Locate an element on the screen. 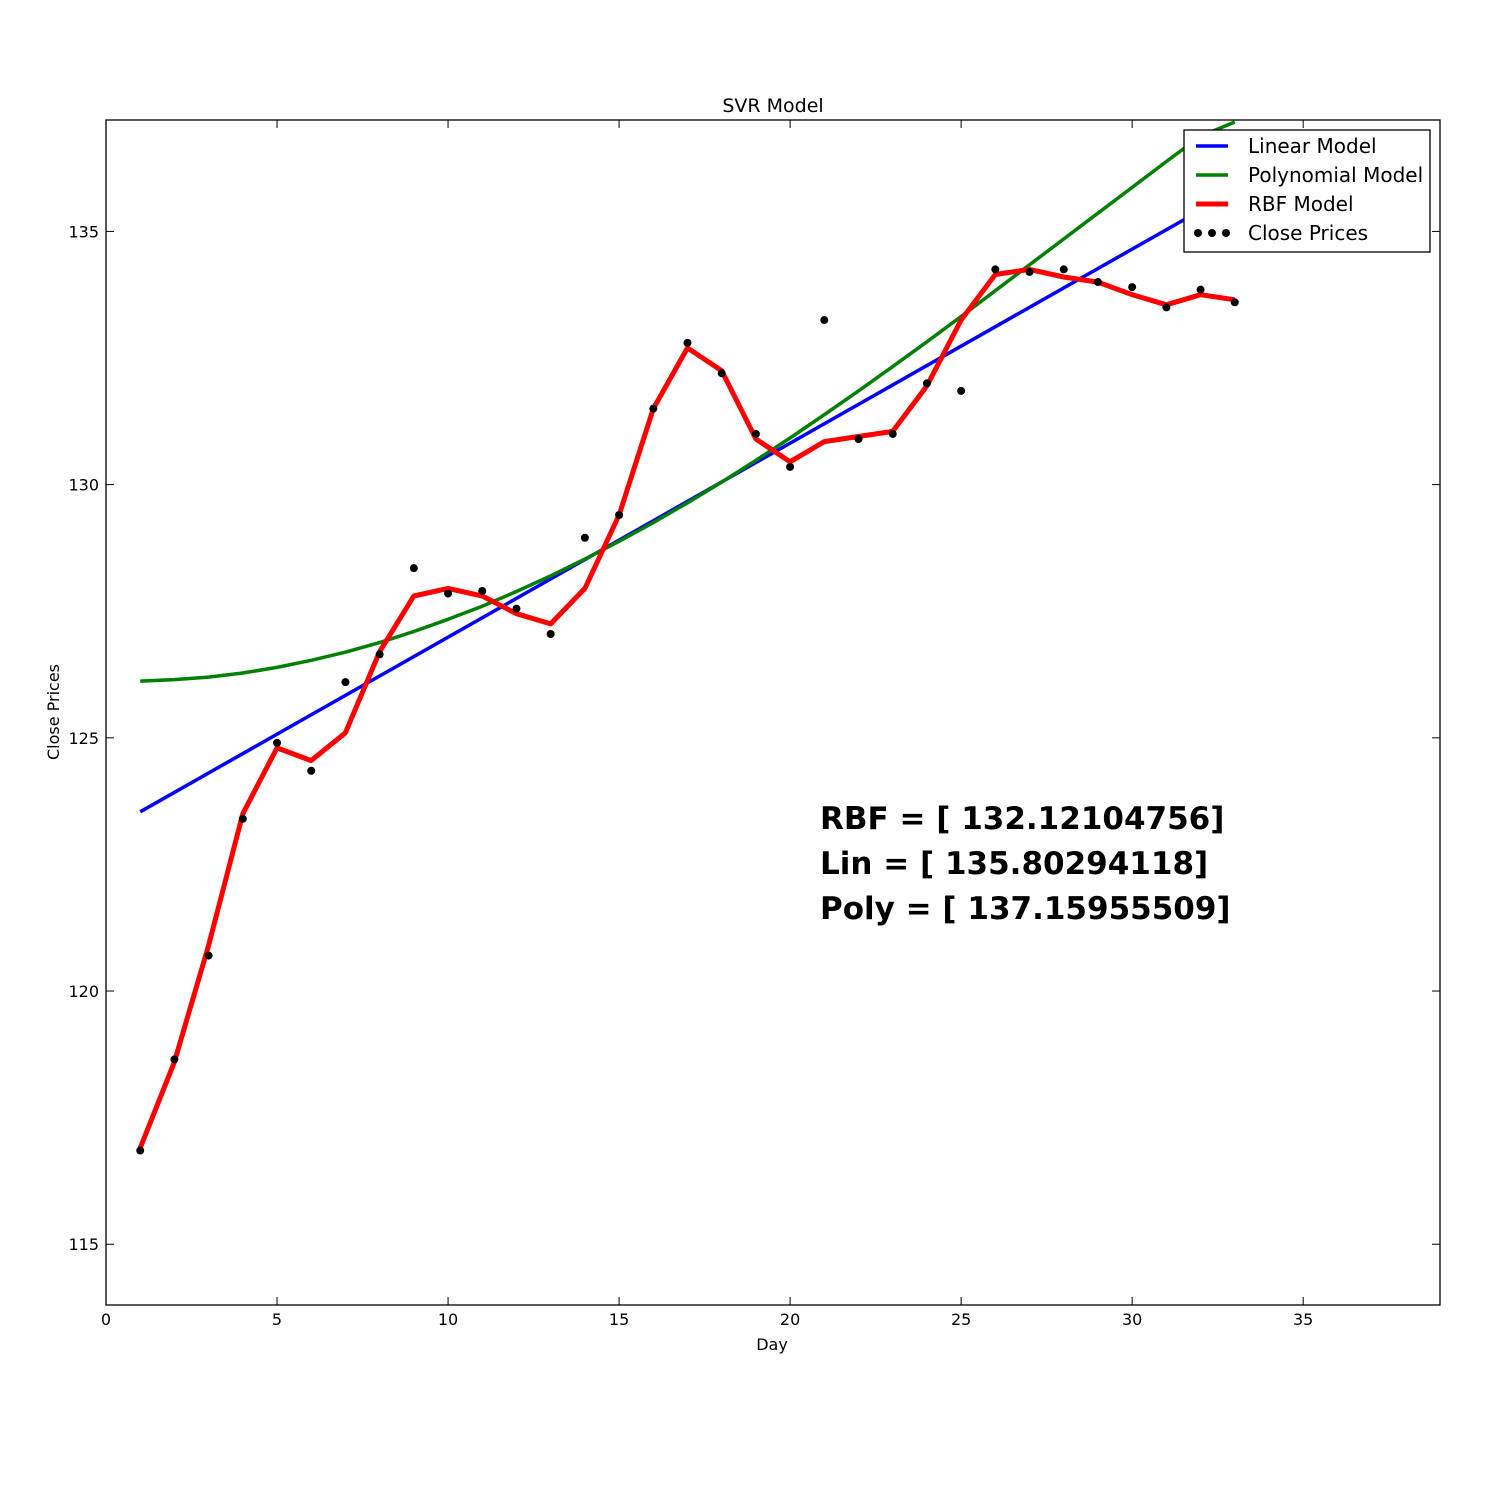 This screenshot has width=1500, height=1500. y-tick-label: 130 is located at coordinates (83, 485).